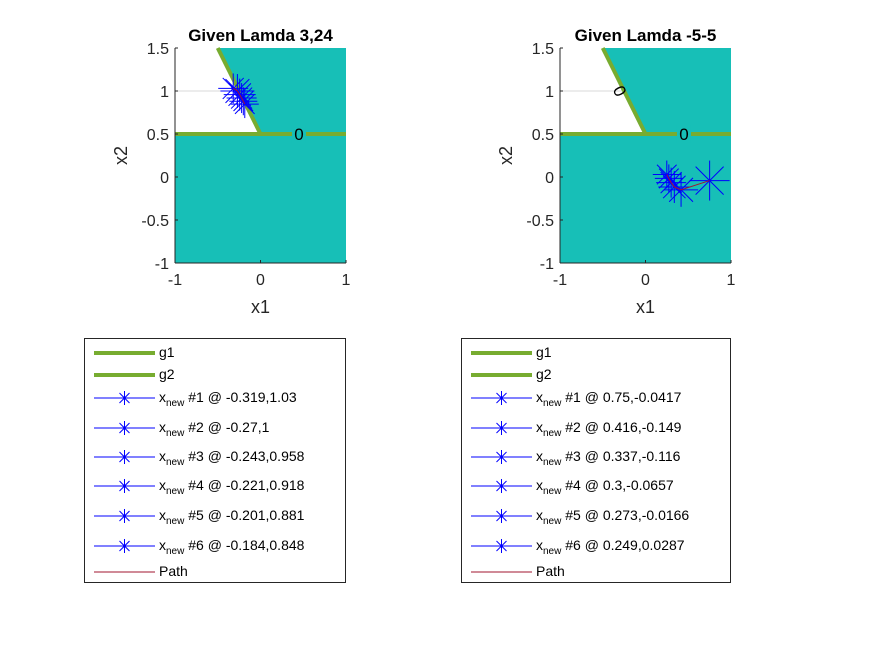 This screenshot has height=656, width=875. I want to click on legend-item-xnew-2: xnew #2 @ 0.416,-0.149, so click(596, 428).